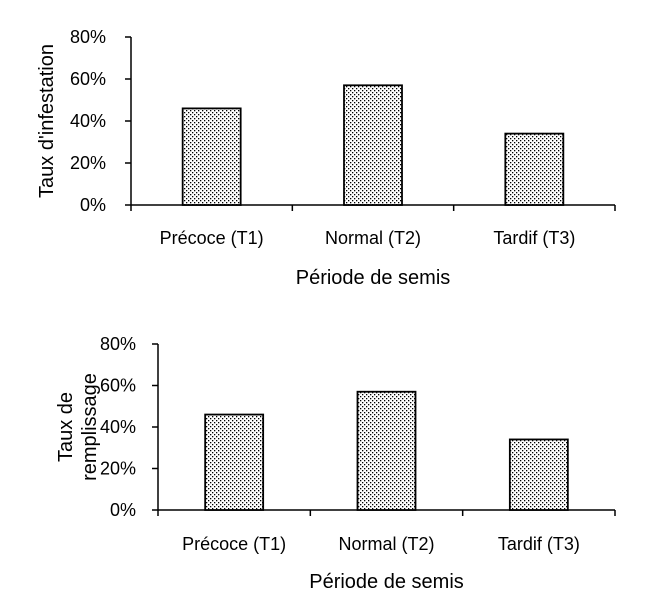  What do you see at coordinates (66, 427) in the screenshot?
I see `y-axis-title-line: Taux de` at bounding box center [66, 427].